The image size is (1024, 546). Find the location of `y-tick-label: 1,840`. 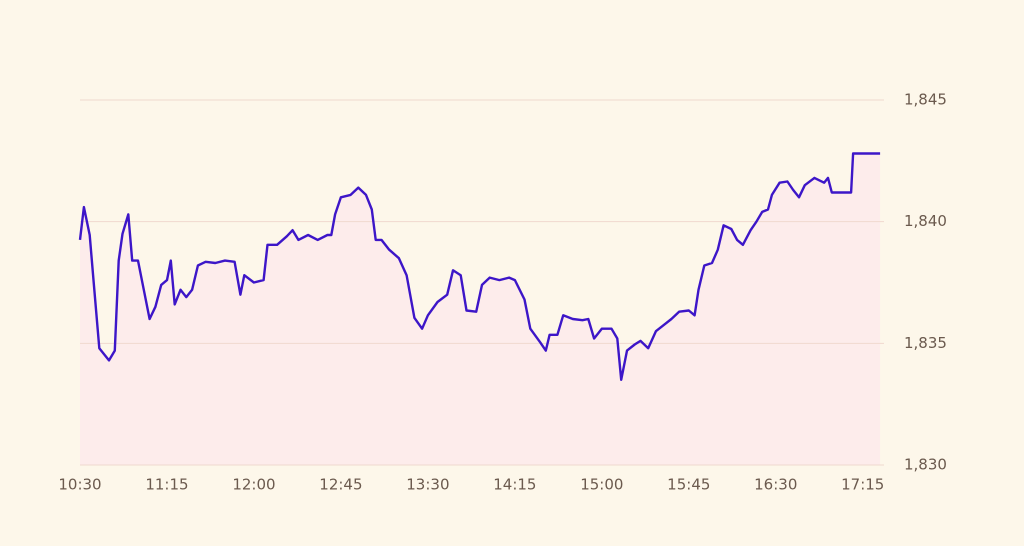

y-tick-label: 1,840 is located at coordinates (925, 221).